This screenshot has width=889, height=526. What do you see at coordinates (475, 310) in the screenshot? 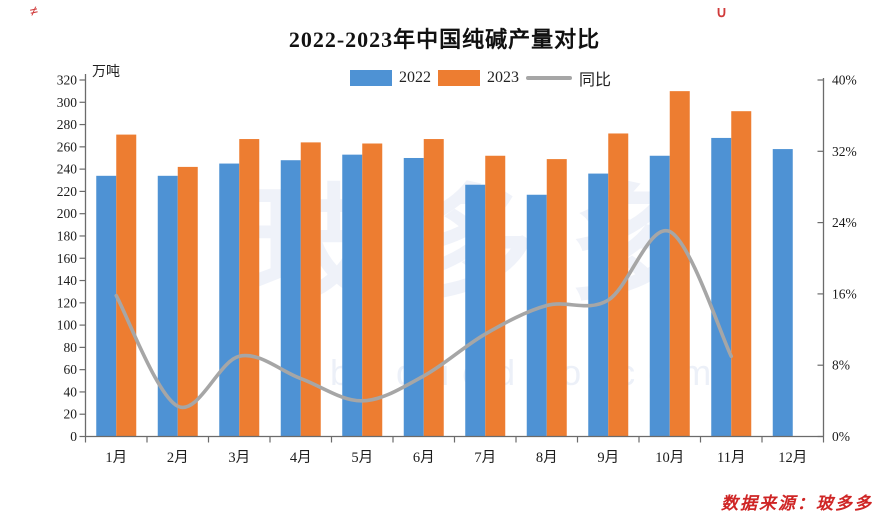
I see `bar-2022-7月` at bounding box center [475, 310].